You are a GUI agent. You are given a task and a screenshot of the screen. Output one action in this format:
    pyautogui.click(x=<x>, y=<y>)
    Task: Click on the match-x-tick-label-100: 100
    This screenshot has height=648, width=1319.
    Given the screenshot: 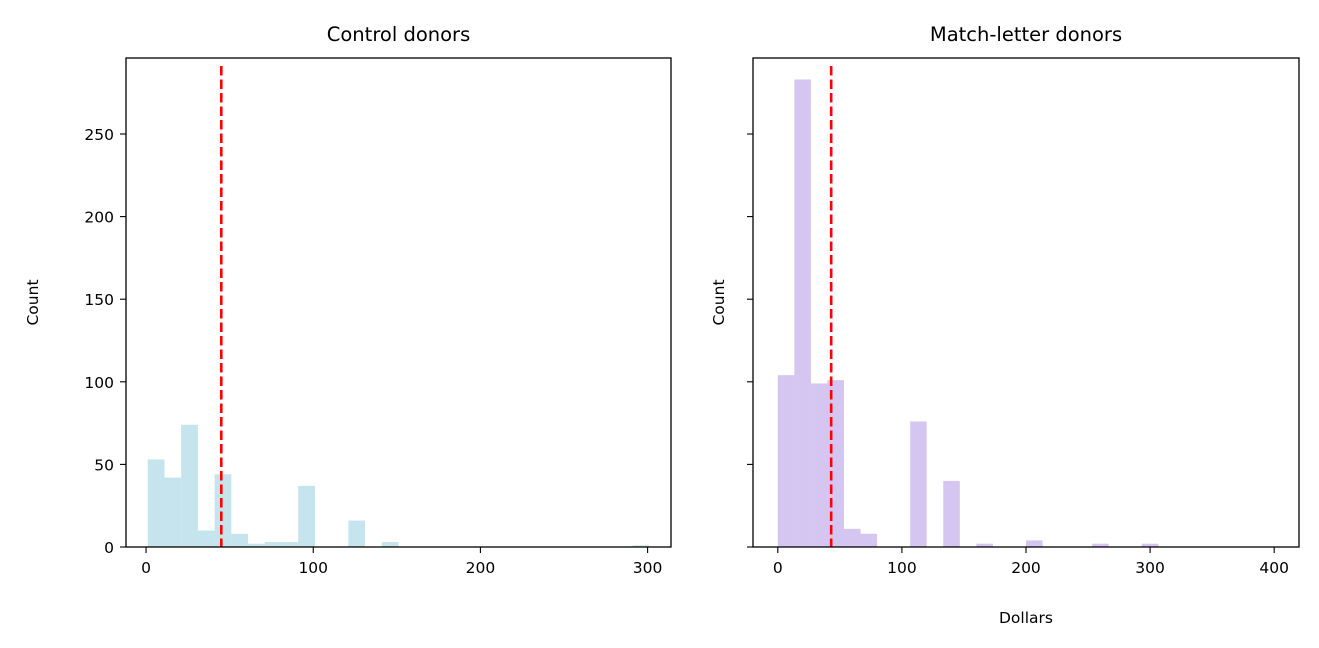 What is the action you would take?
    pyautogui.click(x=902, y=568)
    